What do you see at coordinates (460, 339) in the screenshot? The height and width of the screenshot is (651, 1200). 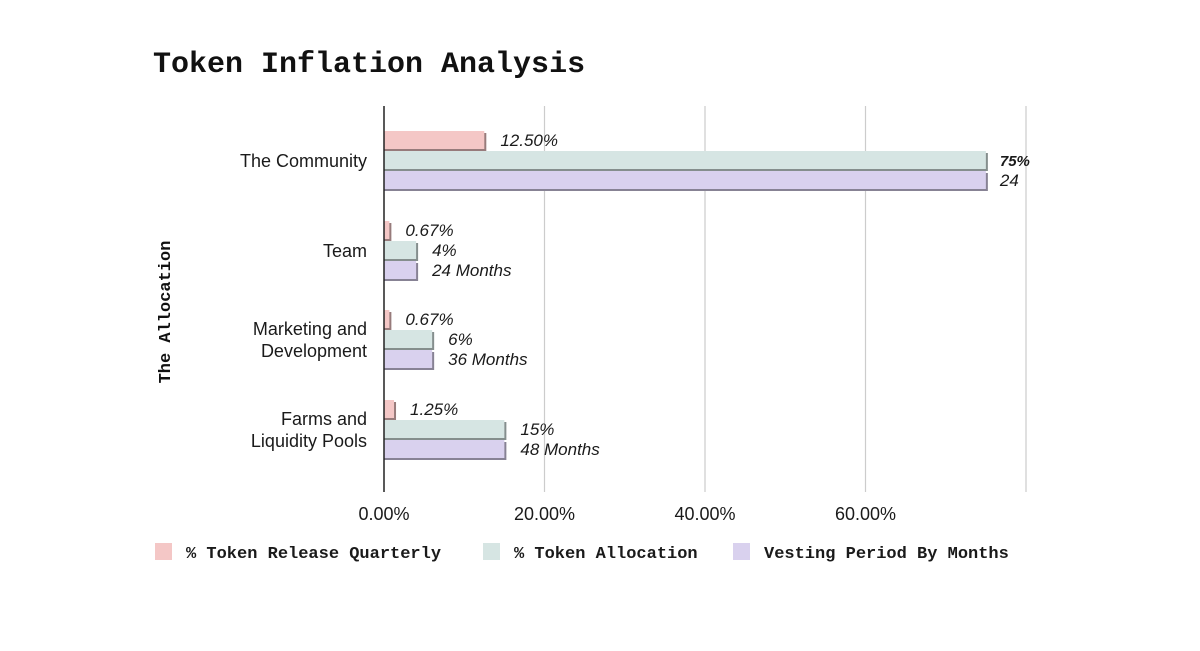 I see `data-label: 6%` at bounding box center [460, 339].